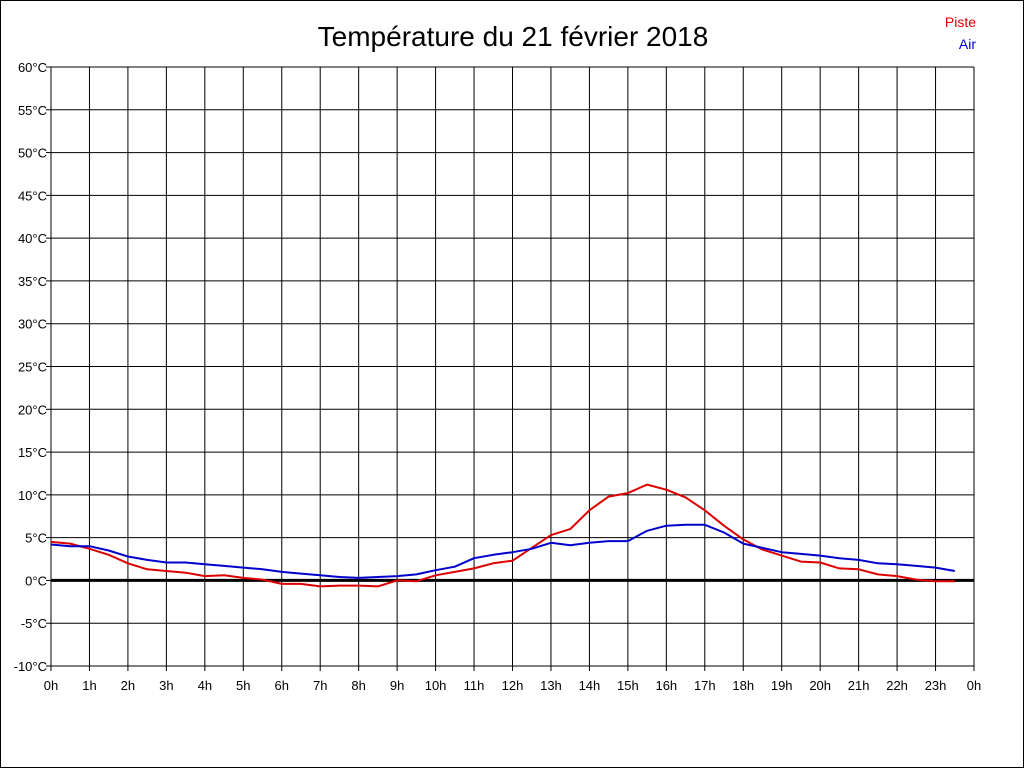  I want to click on x-tick-label: 16h, so click(666, 685).